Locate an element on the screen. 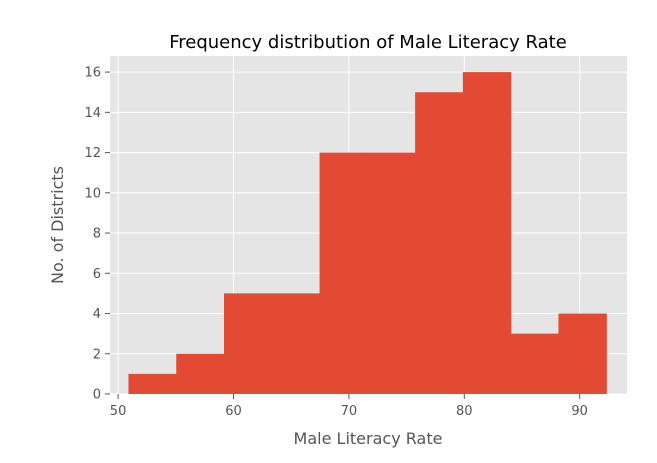 Image resolution: width=657 pixels, height=463 pixels. y-tick-label: 14 is located at coordinates (92, 113).